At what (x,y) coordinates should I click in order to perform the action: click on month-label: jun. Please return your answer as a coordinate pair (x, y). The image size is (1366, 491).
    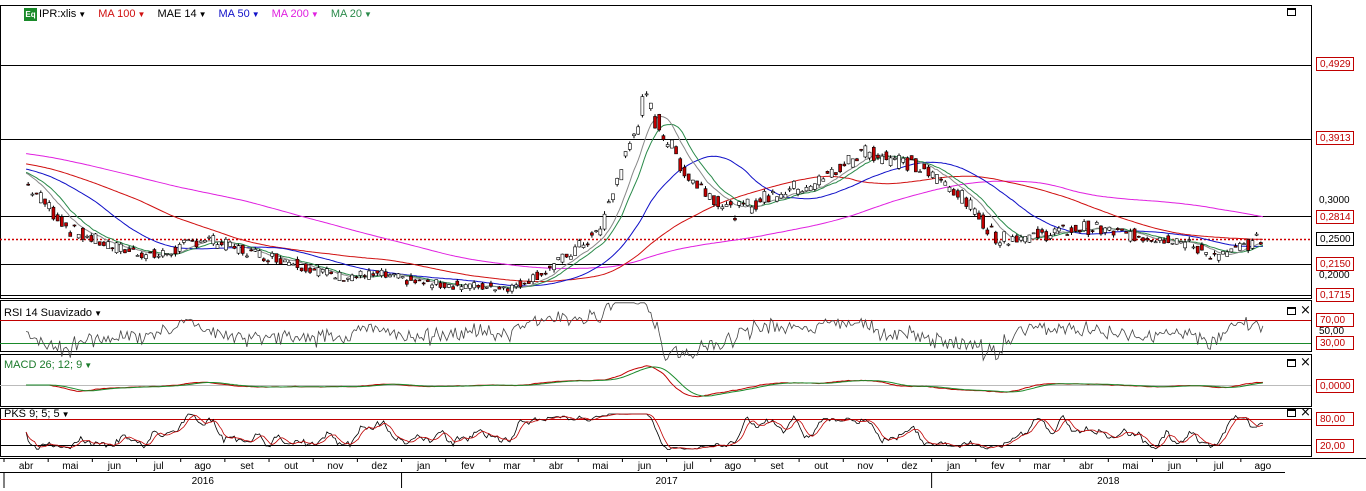
    Looking at the image, I should click on (1174, 466).